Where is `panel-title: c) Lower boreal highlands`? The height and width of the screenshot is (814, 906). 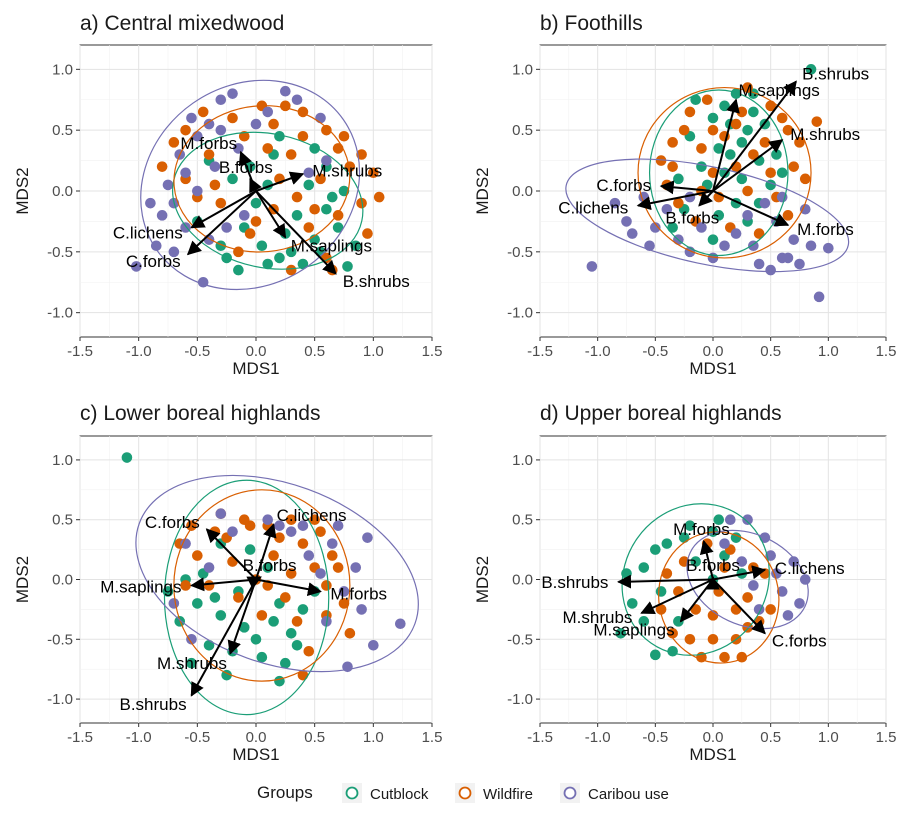 panel-title: c) Lower boreal highlands is located at coordinates (200, 413).